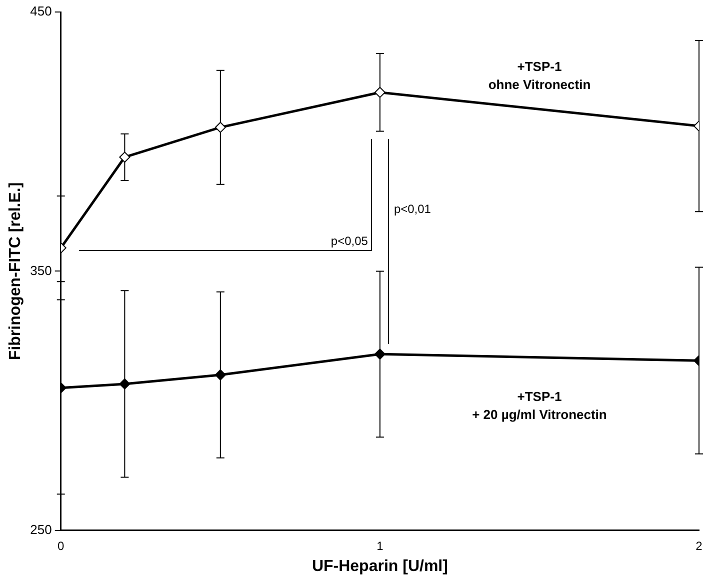 The width and height of the screenshot is (715, 578). Describe the element at coordinates (349, 241) in the screenshot. I see `annotation: p<0,05` at that location.